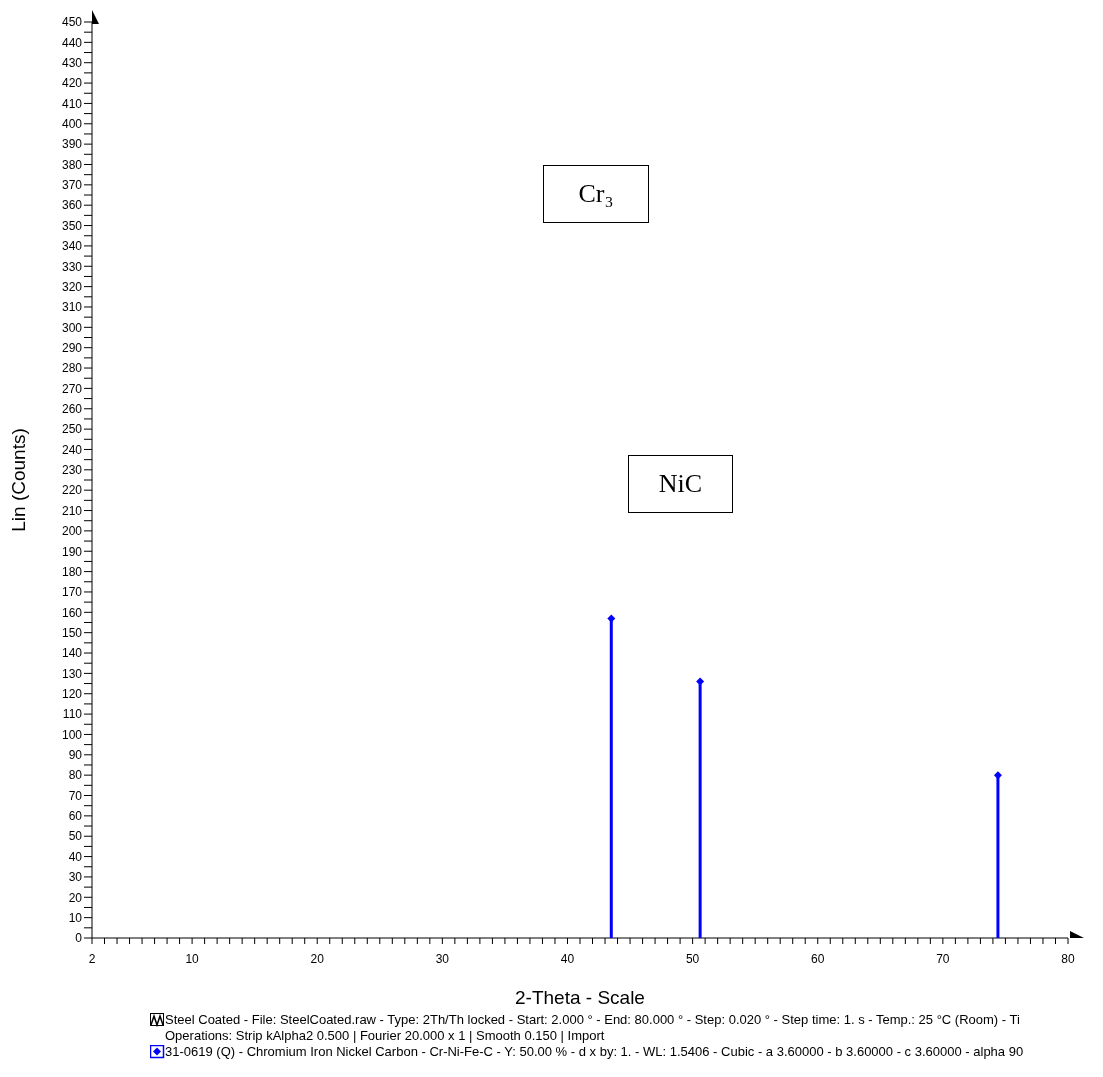 The height and width of the screenshot is (1077, 1103). I want to click on y-tick-label: 70, so click(75, 795).